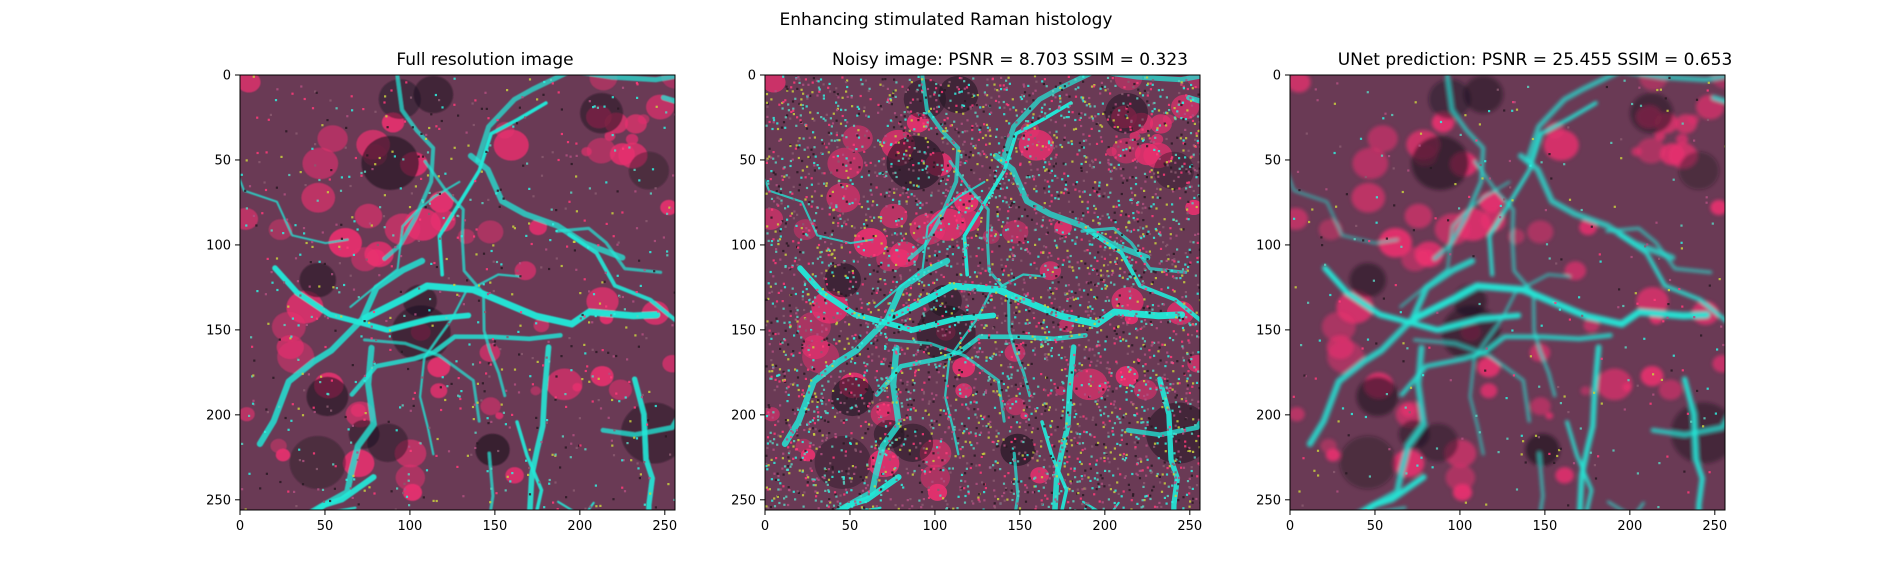 The width and height of the screenshot is (1892, 575). Describe the element at coordinates (765, 526) in the screenshot. I see `x-tick-label: 0` at that location.